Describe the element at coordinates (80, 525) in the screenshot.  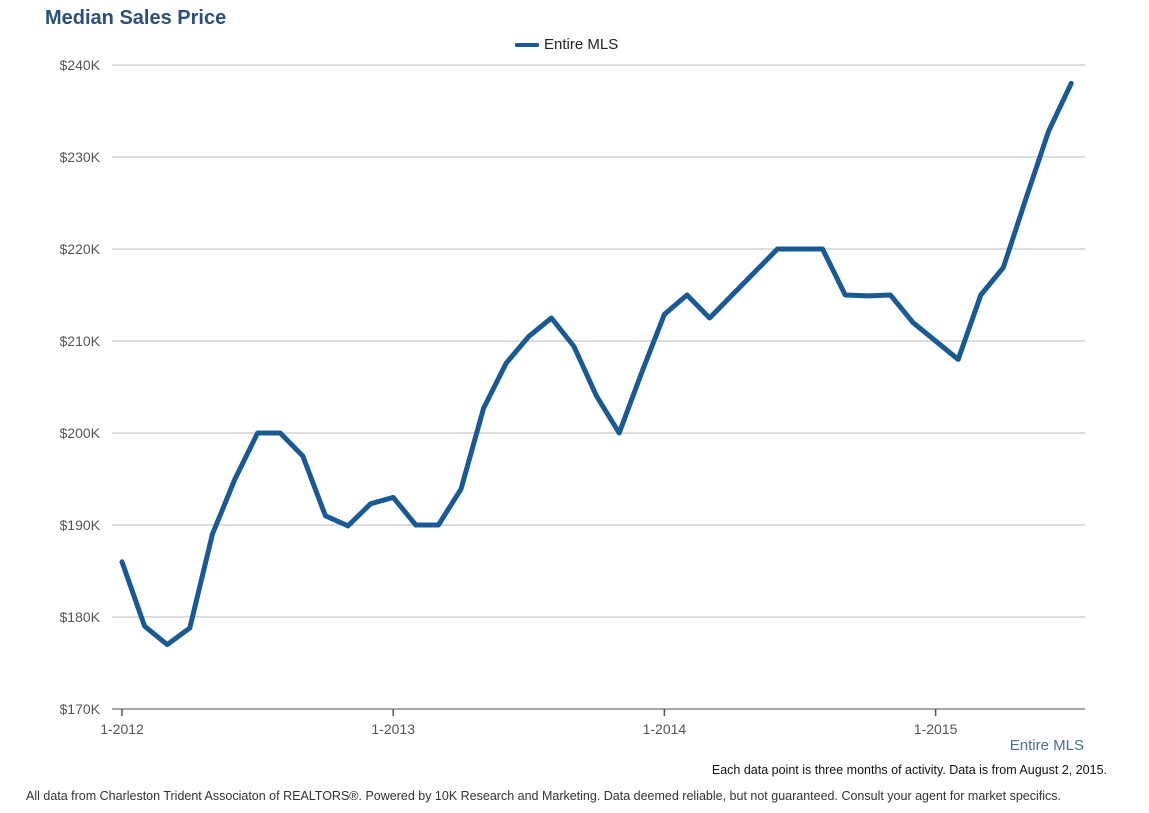
I see `y-tick-label: $190K` at that location.